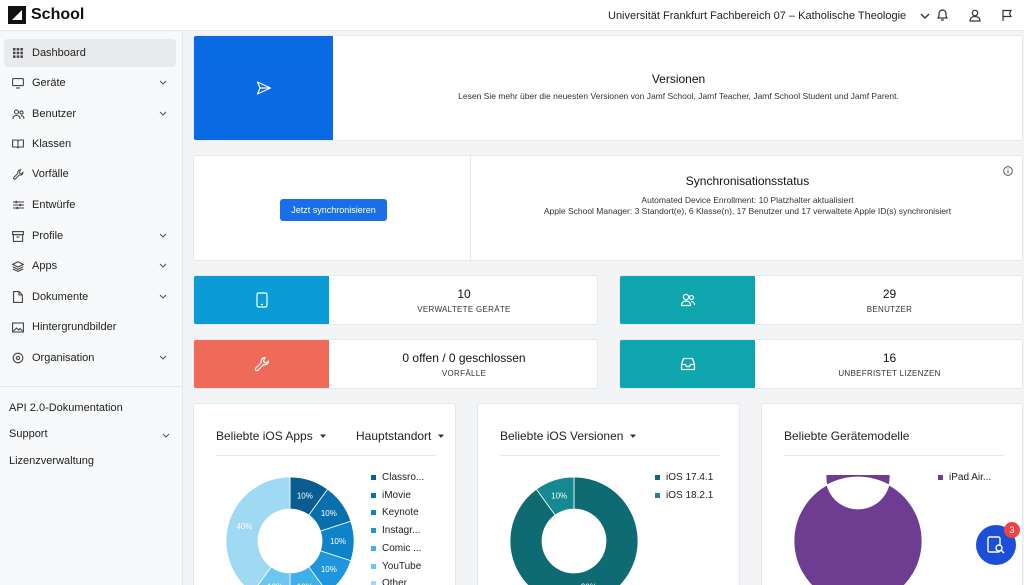  What do you see at coordinates (91, 434) in the screenshot?
I see `support-menu: Support` at bounding box center [91, 434].